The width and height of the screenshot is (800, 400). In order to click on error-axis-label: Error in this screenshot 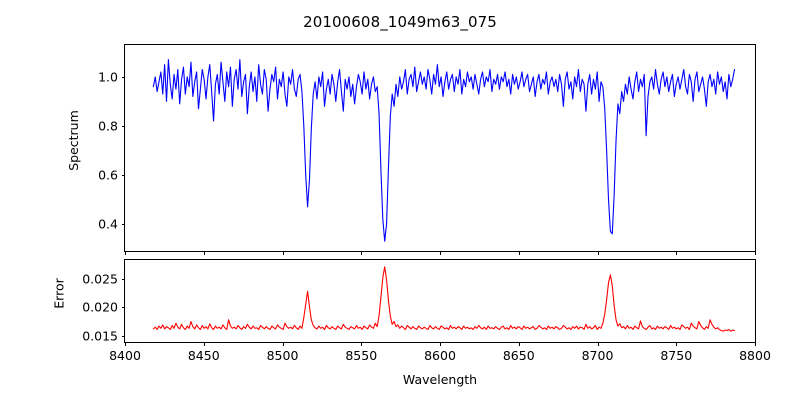, I will do `click(59, 293)`.